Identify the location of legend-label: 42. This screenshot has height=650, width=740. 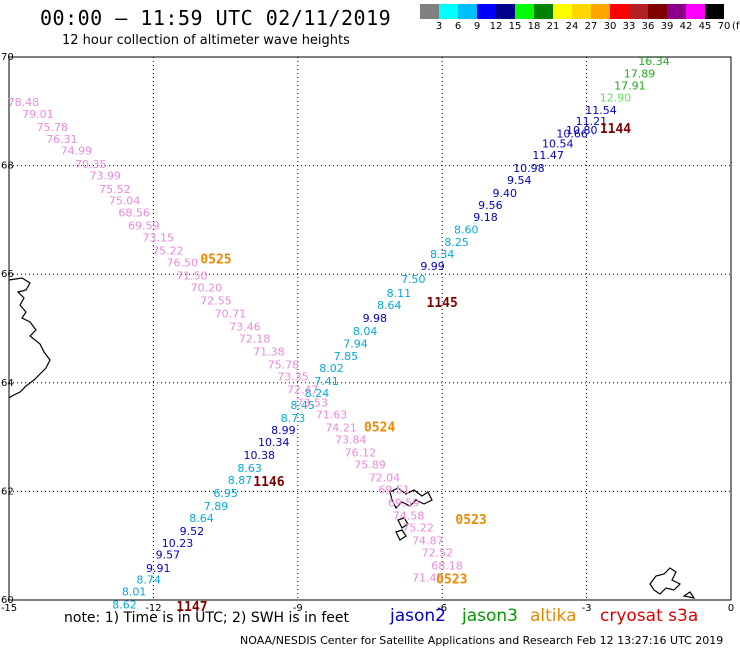
(686, 26).